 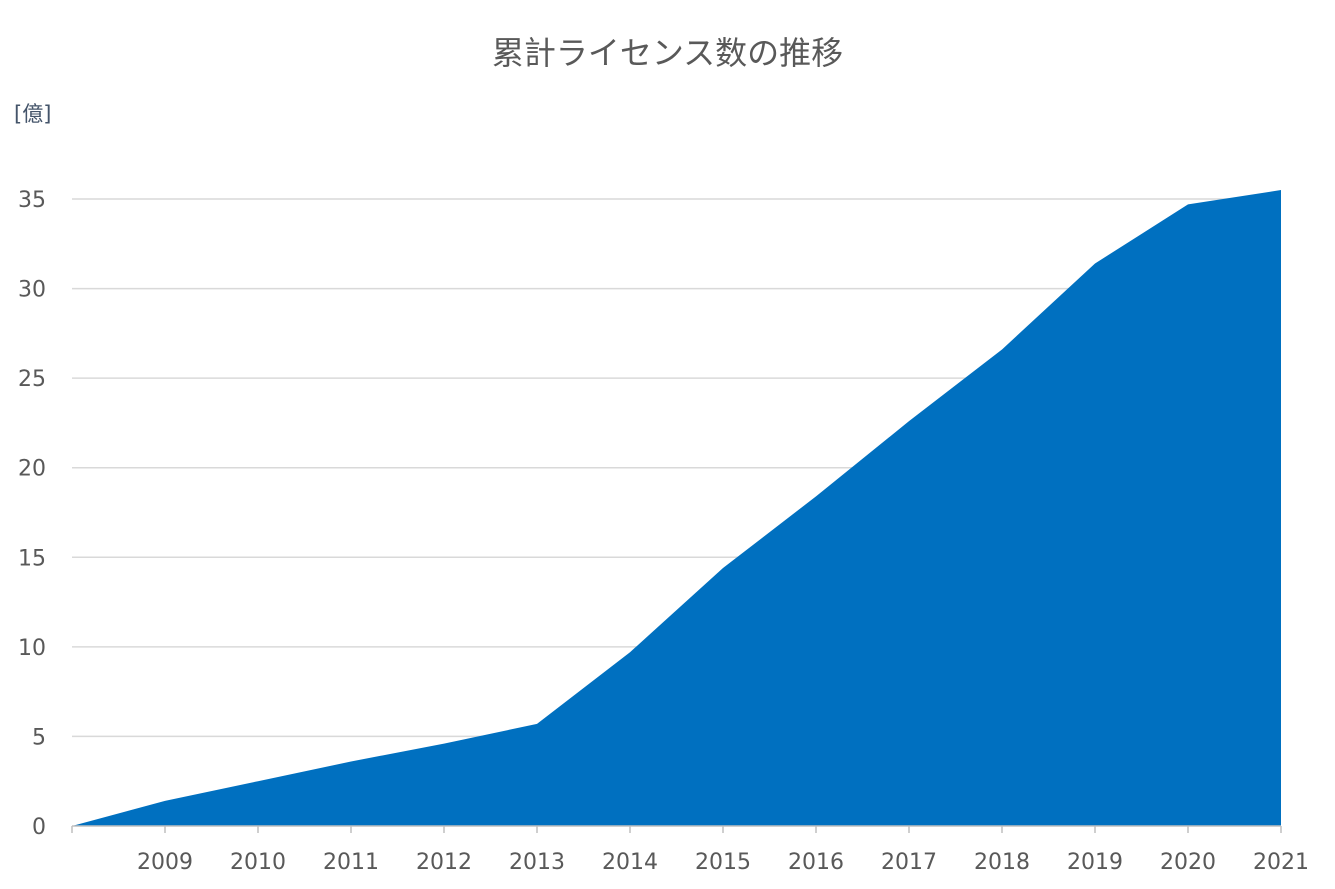 I want to click on x-tick-label: 2021, so click(x=1281, y=862).